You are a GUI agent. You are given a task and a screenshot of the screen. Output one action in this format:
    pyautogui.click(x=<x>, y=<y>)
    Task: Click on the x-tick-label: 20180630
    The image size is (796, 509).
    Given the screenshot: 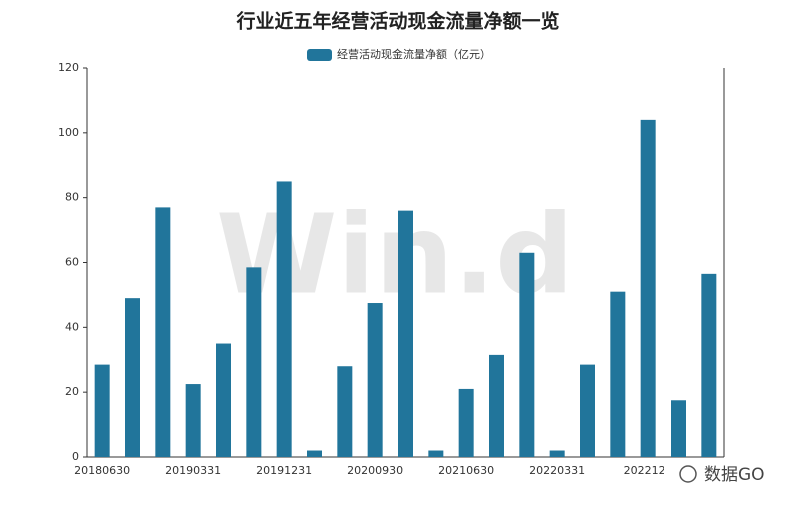 What is the action you would take?
    pyautogui.click(x=102, y=470)
    